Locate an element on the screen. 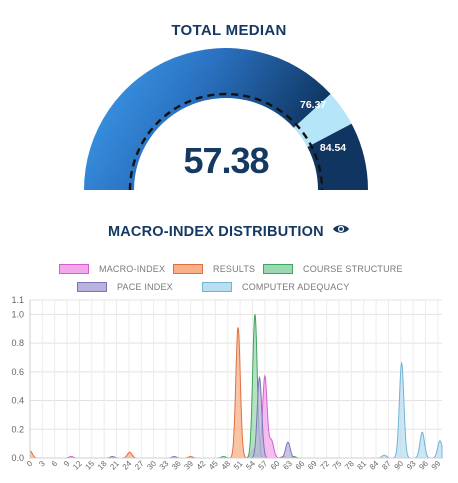 This screenshot has width=458, height=483. x-tick-label: 39 is located at coordinates (188, 465).